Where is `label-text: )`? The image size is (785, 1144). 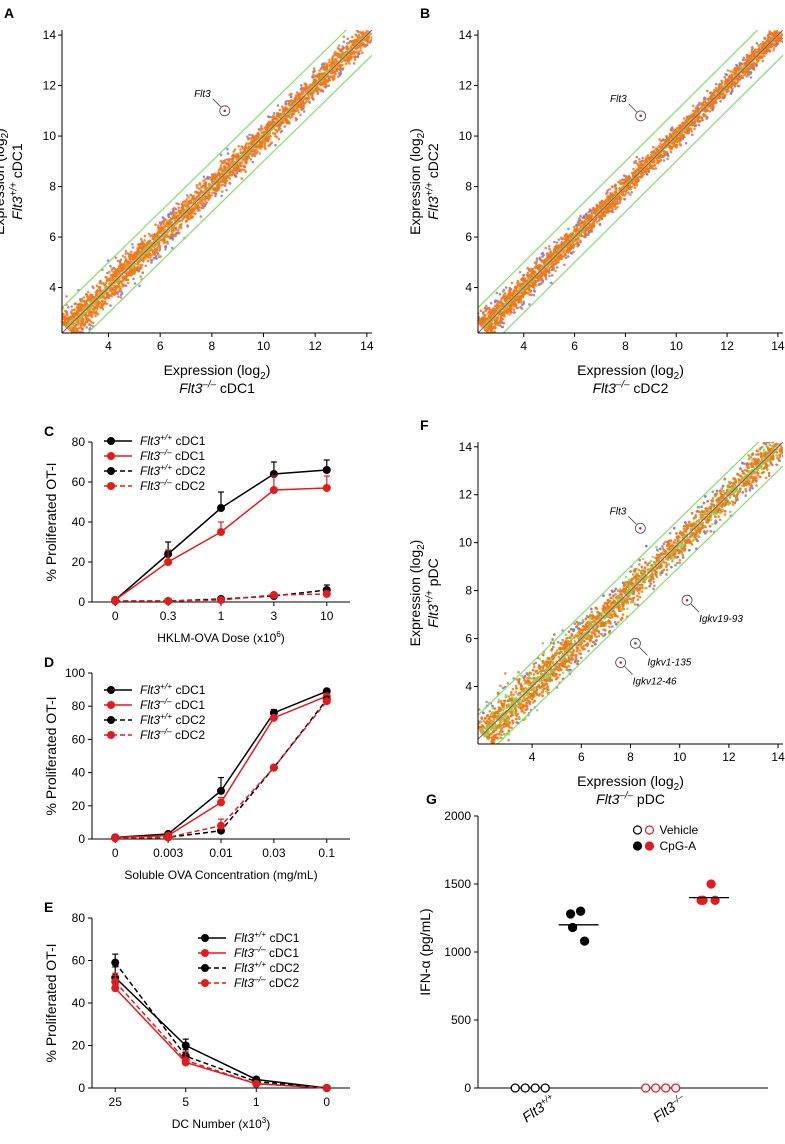 label-text: ) is located at coordinates (3, 130).